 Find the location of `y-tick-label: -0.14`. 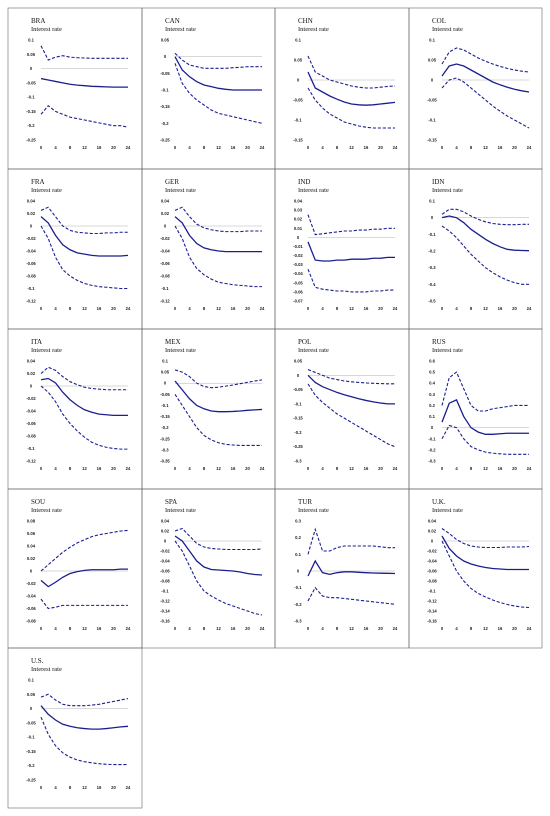

y-tick-label: -0.14 is located at coordinates (165, 611).